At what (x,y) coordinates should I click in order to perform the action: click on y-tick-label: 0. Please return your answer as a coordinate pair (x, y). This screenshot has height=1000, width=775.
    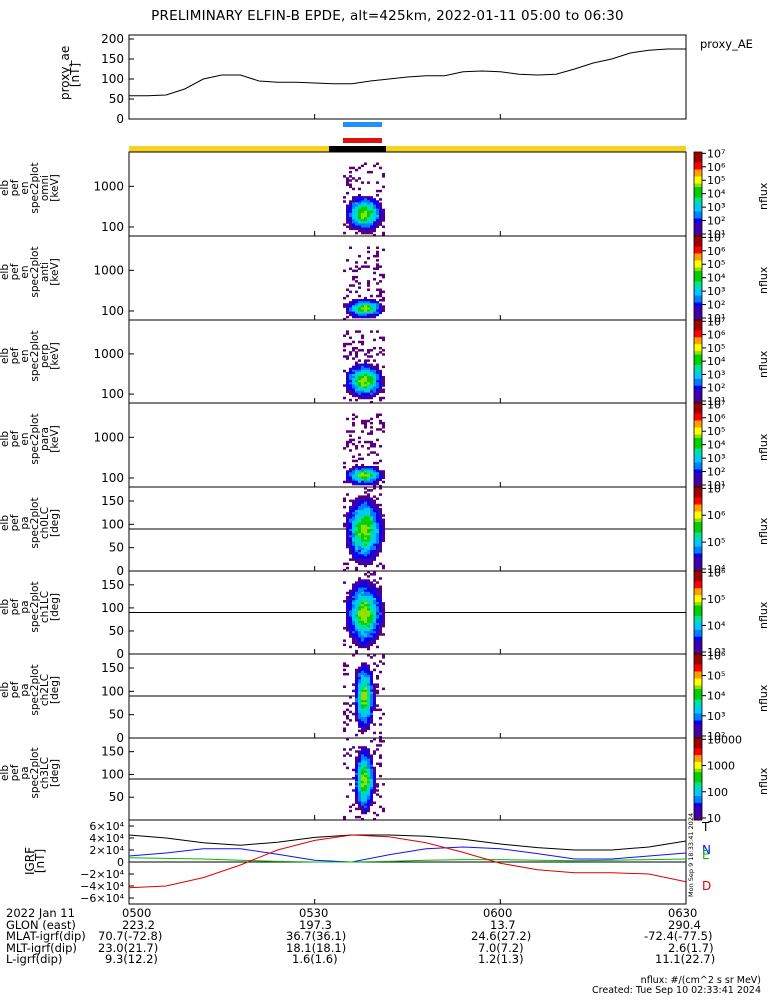
    Looking at the image, I should click on (120, 119).